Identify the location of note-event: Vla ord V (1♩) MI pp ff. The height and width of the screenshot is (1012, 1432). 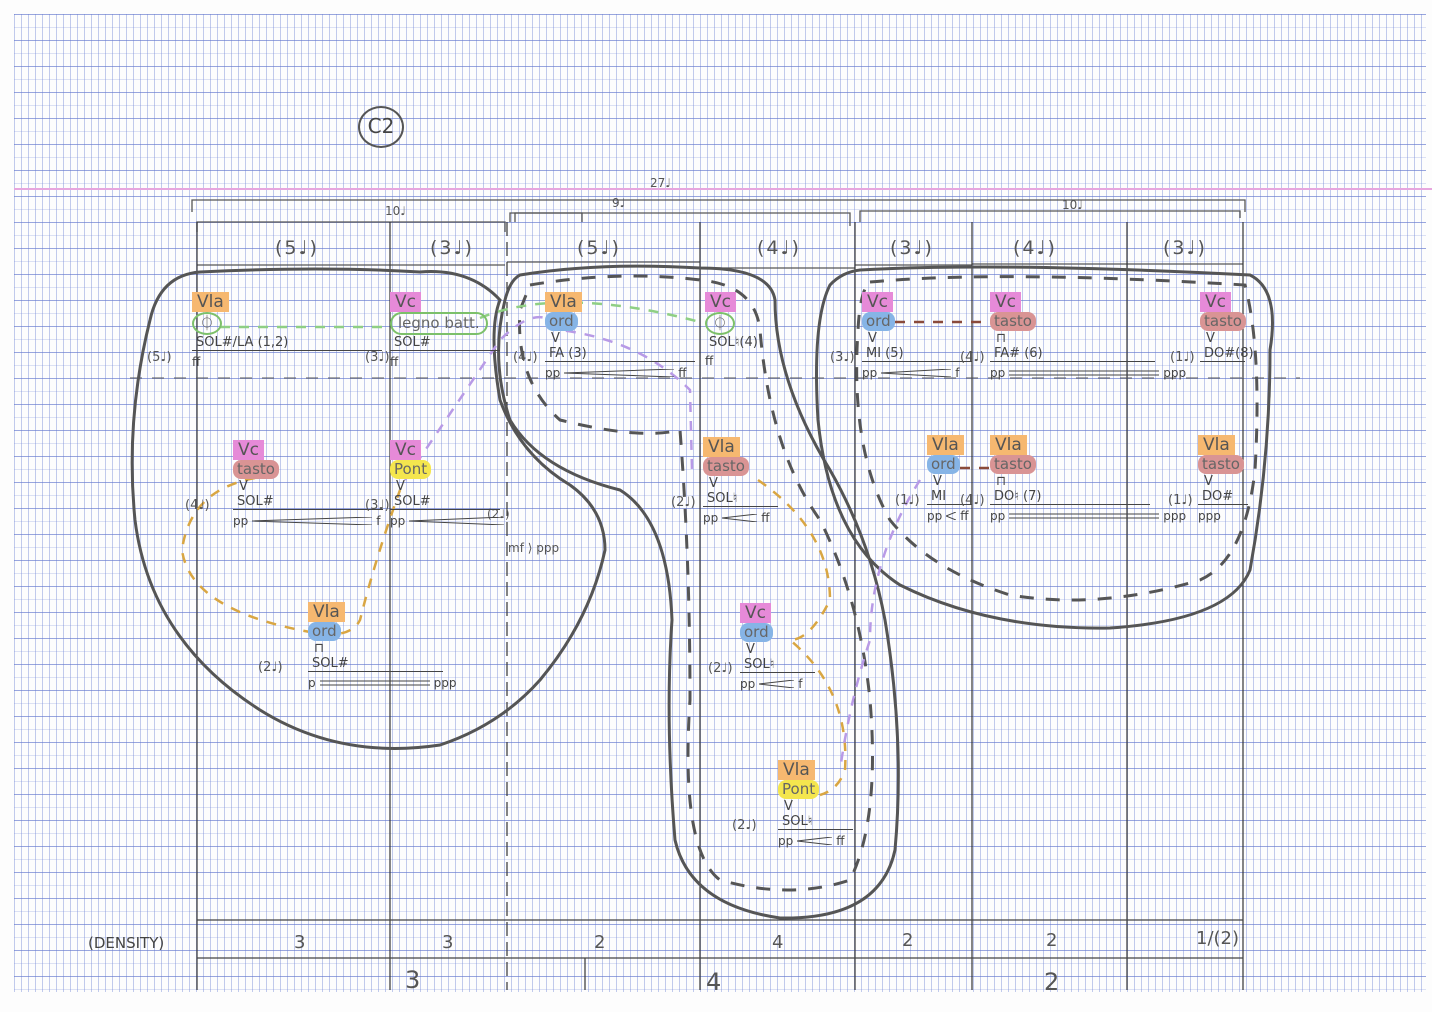
(933, 479).